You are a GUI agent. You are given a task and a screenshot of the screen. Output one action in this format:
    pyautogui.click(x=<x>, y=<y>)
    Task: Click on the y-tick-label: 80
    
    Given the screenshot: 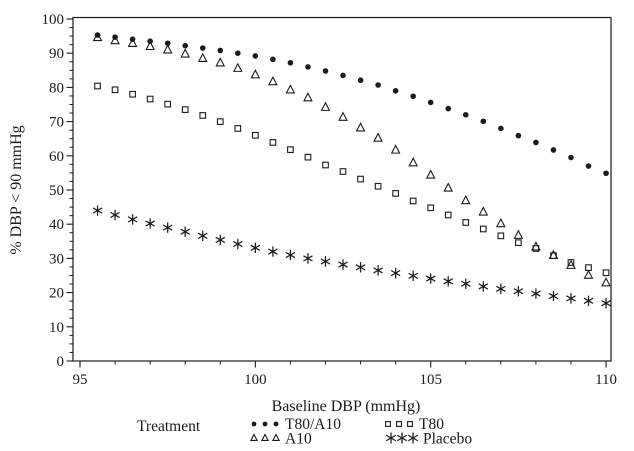 What is the action you would take?
    pyautogui.click(x=56, y=88)
    